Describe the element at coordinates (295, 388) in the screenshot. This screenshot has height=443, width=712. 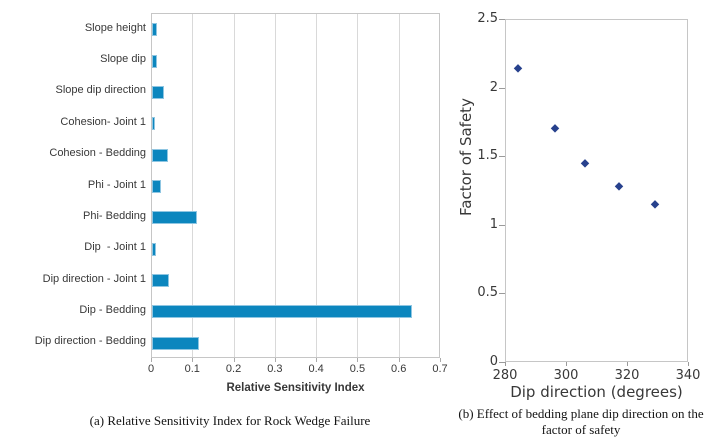
I see `bar-chart-x-axis-title: Relative Sensitivity Index` at that location.